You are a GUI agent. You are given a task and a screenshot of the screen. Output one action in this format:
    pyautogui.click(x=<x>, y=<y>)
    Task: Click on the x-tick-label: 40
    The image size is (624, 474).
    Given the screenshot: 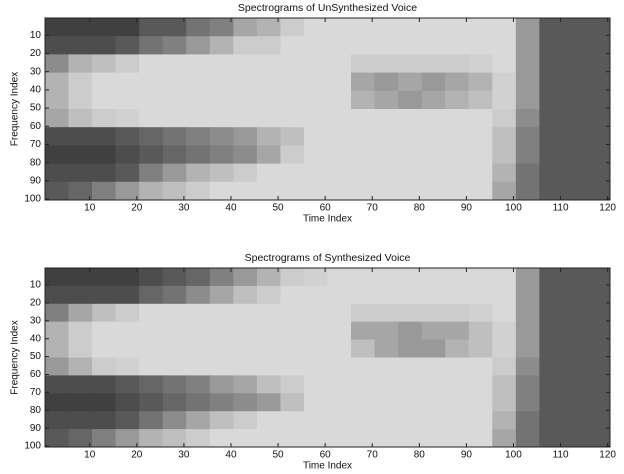 What is the action you would take?
    pyautogui.click(x=231, y=455)
    